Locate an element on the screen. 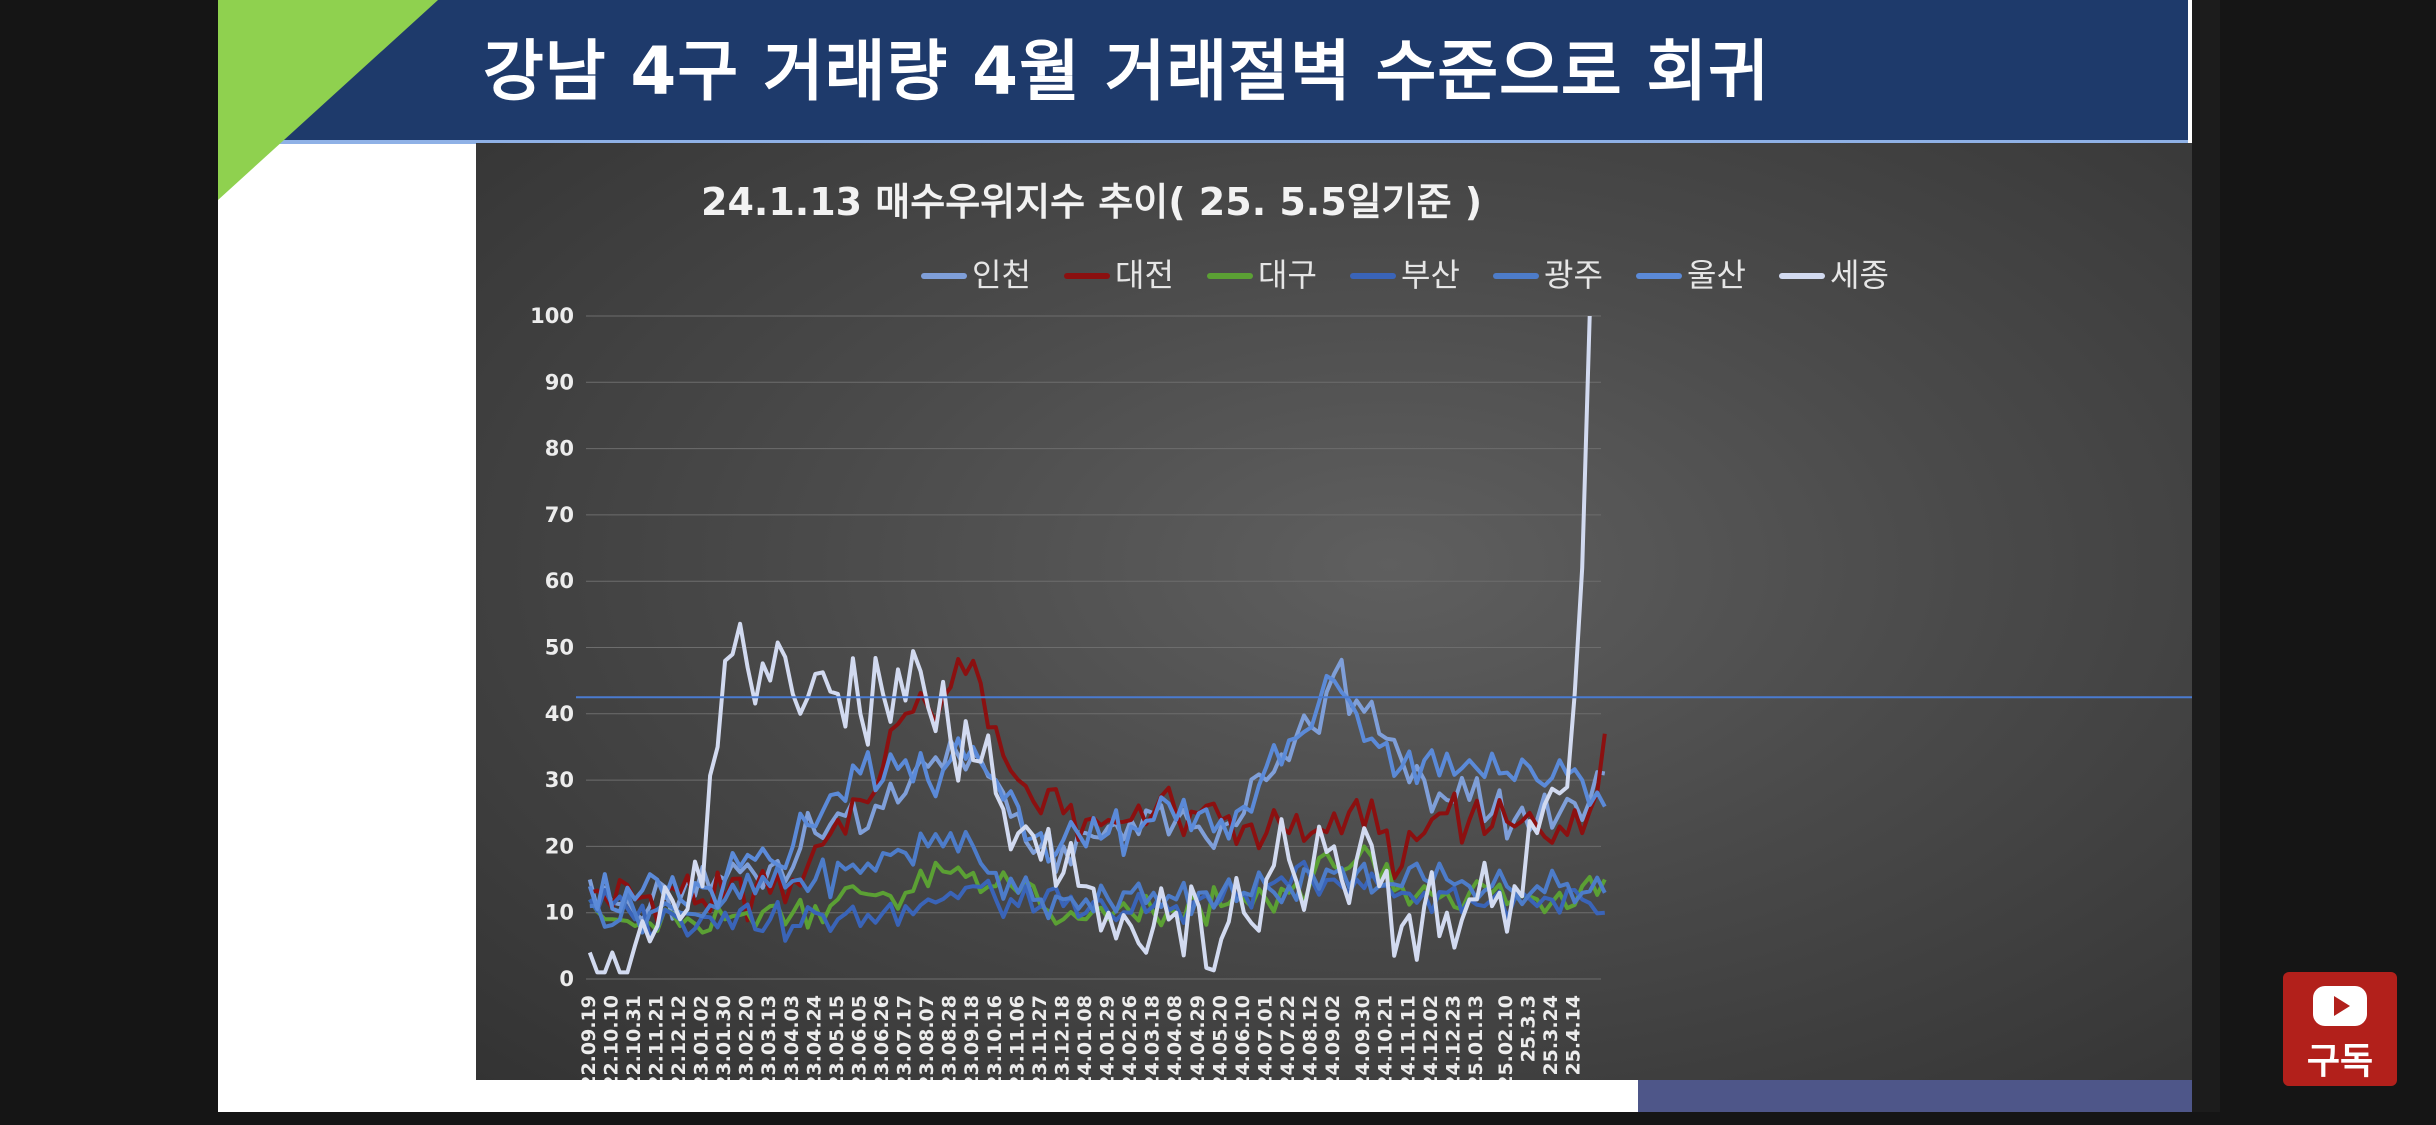 Image resolution: width=2436 pixels, height=1125 pixels. x-tick-label: 24.12.02 is located at coordinates (1431, 1037).